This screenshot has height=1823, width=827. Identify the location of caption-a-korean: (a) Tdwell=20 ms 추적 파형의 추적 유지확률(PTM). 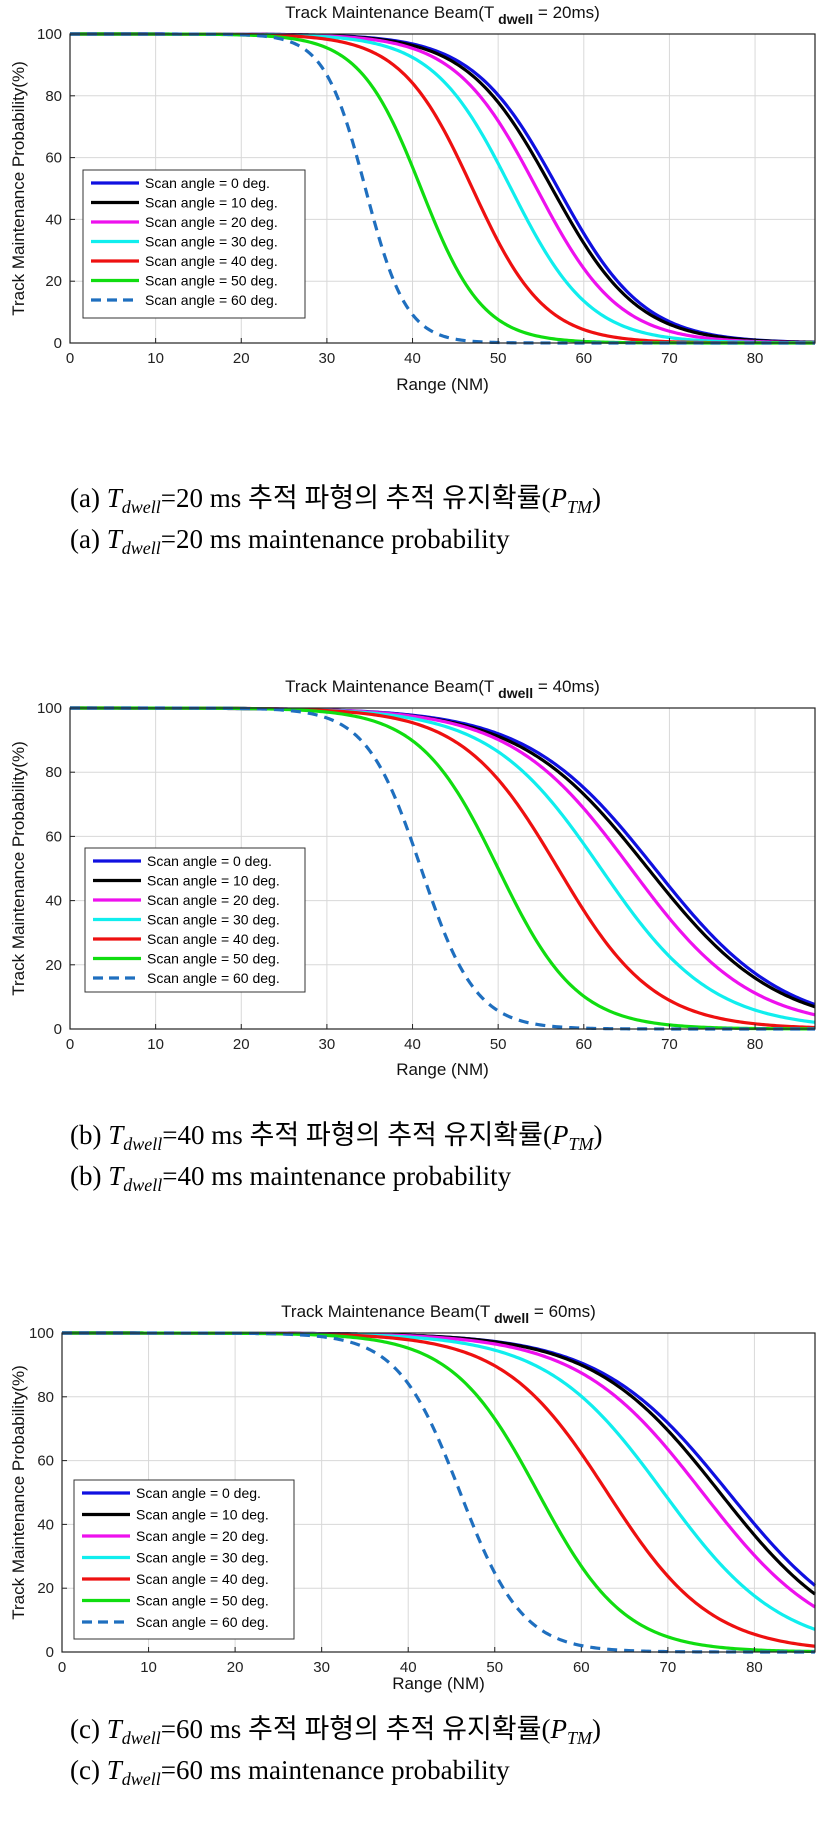
(335, 497).